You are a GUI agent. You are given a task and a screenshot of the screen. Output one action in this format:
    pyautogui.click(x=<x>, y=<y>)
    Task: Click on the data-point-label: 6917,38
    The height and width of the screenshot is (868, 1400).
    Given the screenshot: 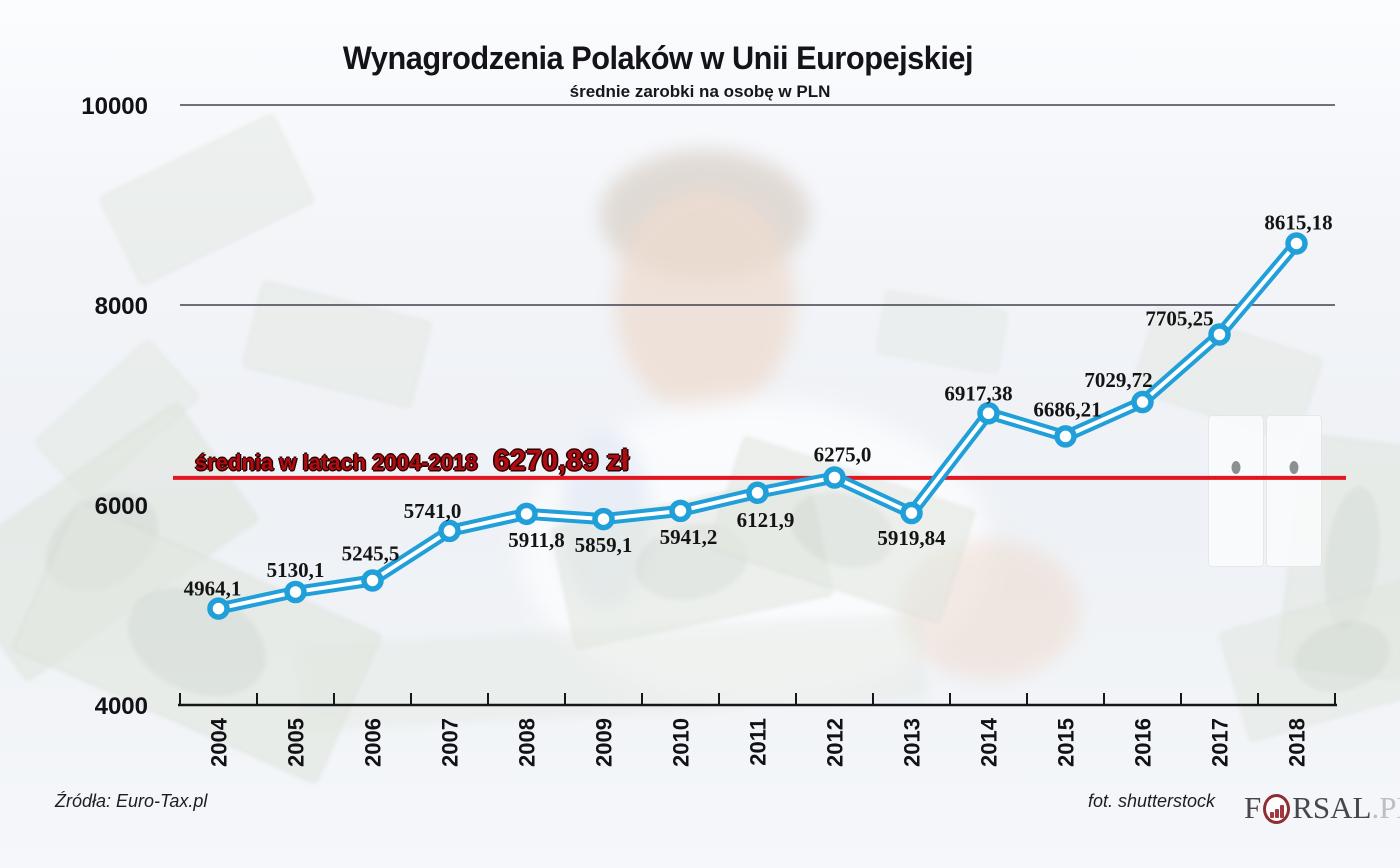 What is the action you would take?
    pyautogui.click(x=978, y=393)
    